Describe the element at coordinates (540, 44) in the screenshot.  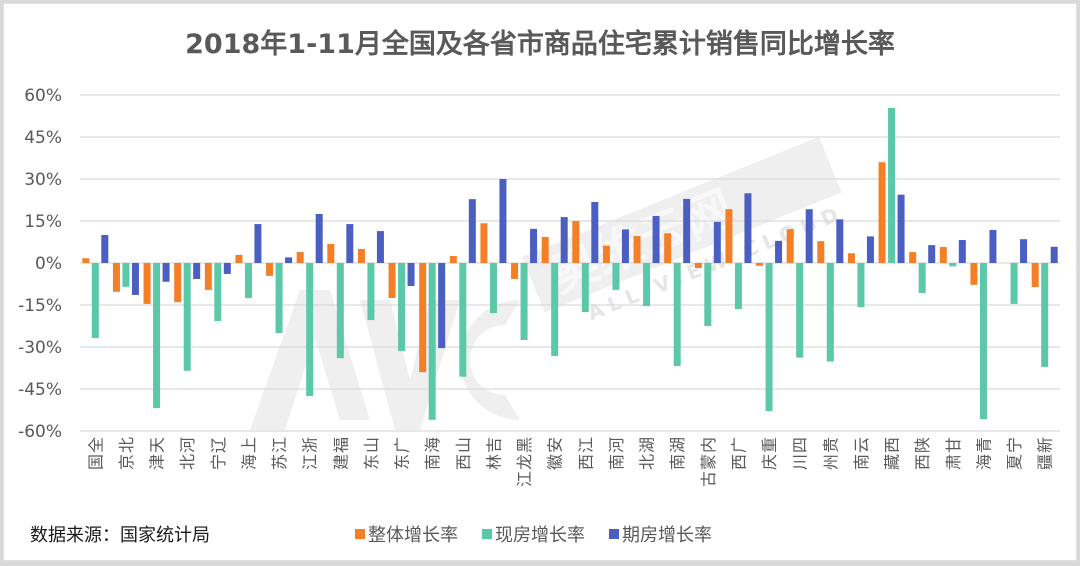
I see `chart-title: 2018年1-11月全国及各省市商品住宅累计销售同比增长率` at that location.